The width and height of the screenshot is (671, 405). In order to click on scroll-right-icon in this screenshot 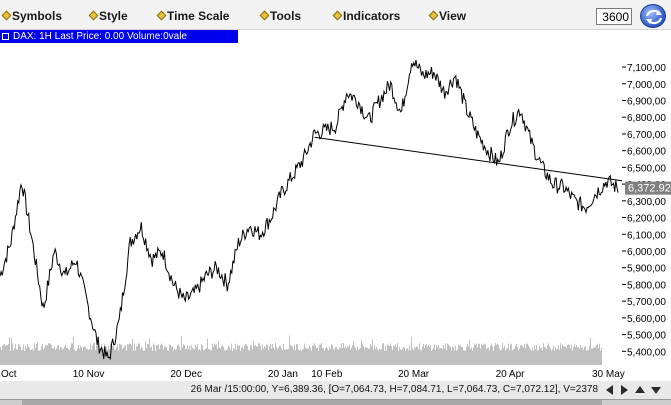, I will do `click(624, 390)`.